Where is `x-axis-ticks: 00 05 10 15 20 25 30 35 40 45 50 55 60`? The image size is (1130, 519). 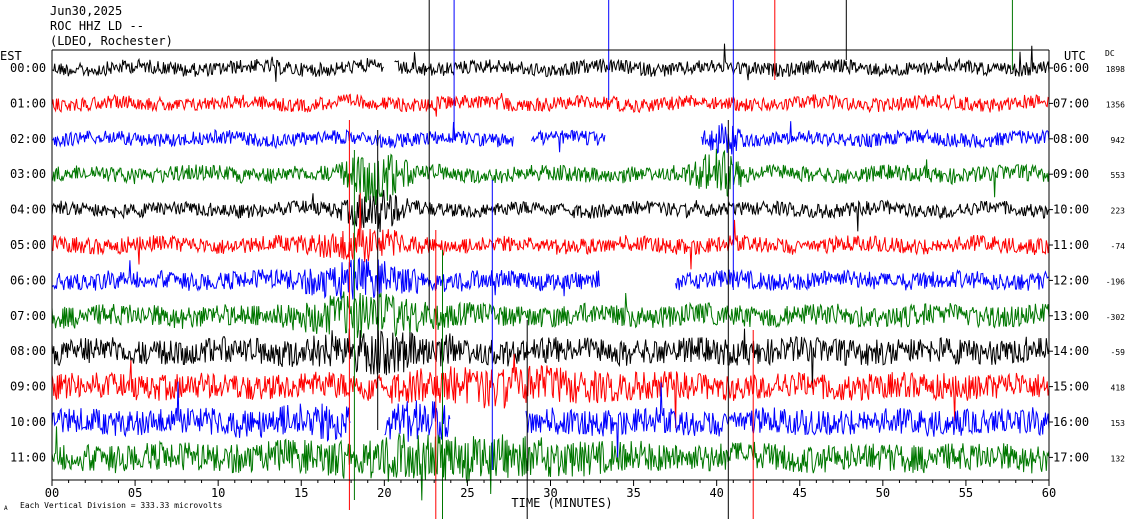 x-axis-ticks: 00 05 10 15 20 25 30 35 40 45 50 55 60 is located at coordinates (550, 490).